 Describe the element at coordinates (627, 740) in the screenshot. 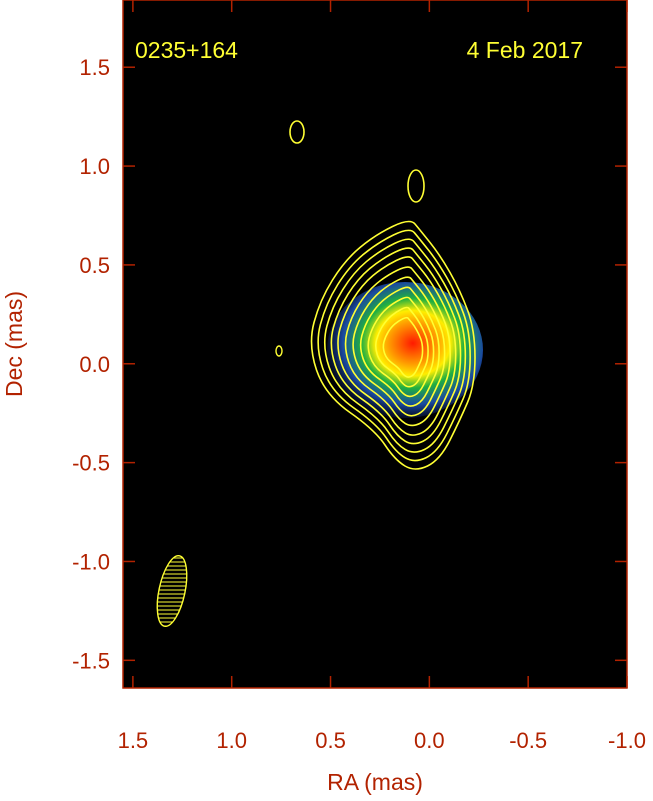

I see `x-tick-label: -1.0` at that location.